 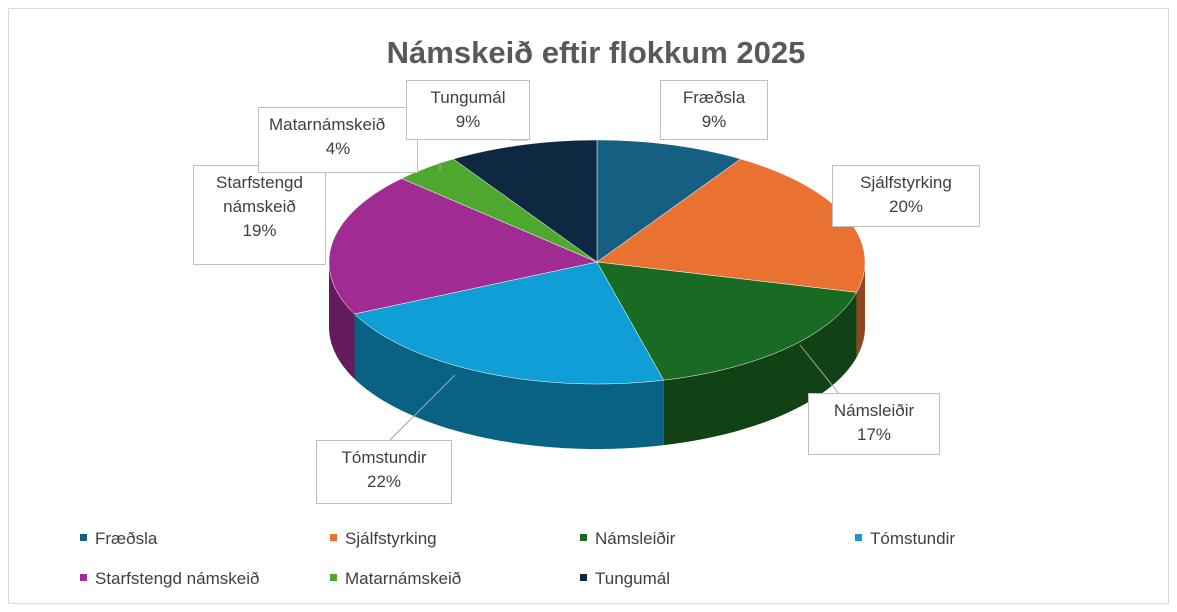 I want to click on legend-label: Tómstundir, so click(x=913, y=538).